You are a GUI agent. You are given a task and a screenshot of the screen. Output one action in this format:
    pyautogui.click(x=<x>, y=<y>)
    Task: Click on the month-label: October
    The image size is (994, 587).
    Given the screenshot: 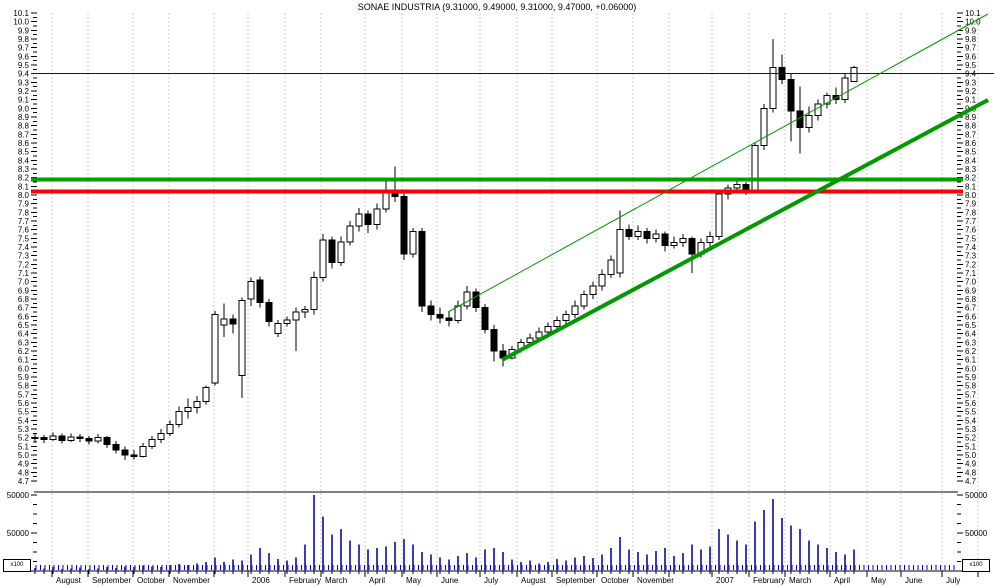 What is the action you would take?
    pyautogui.click(x=151, y=580)
    